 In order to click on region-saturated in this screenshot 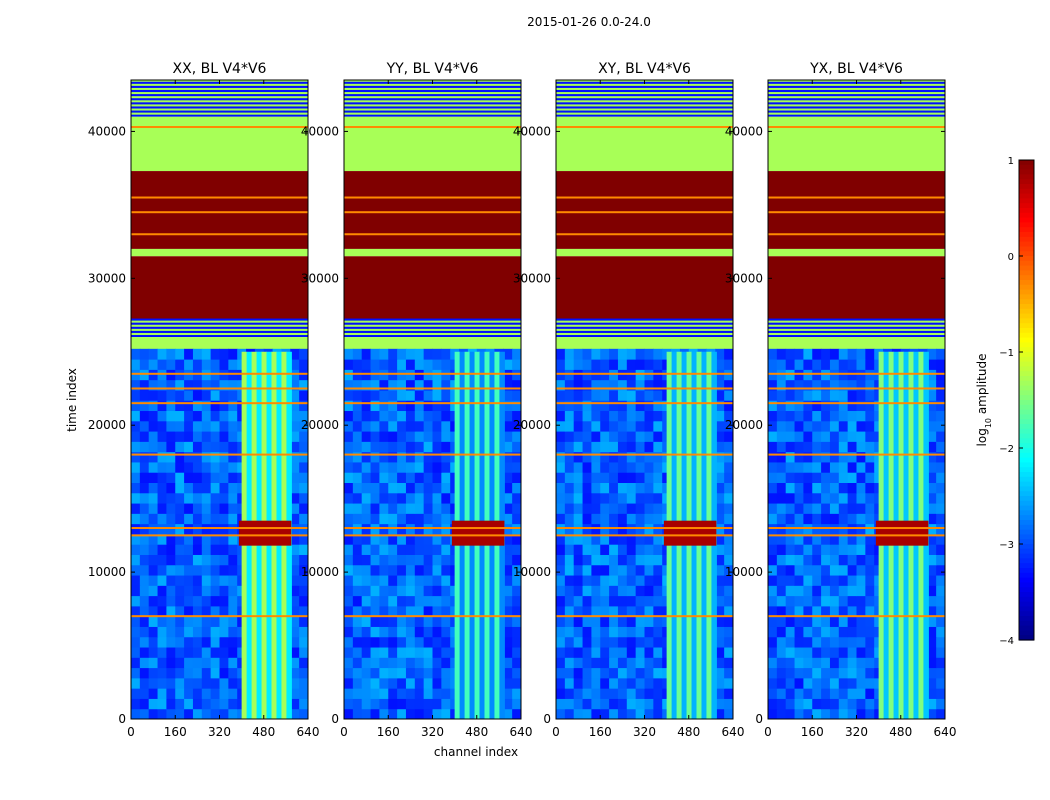, I will do `click(432, 210)`.